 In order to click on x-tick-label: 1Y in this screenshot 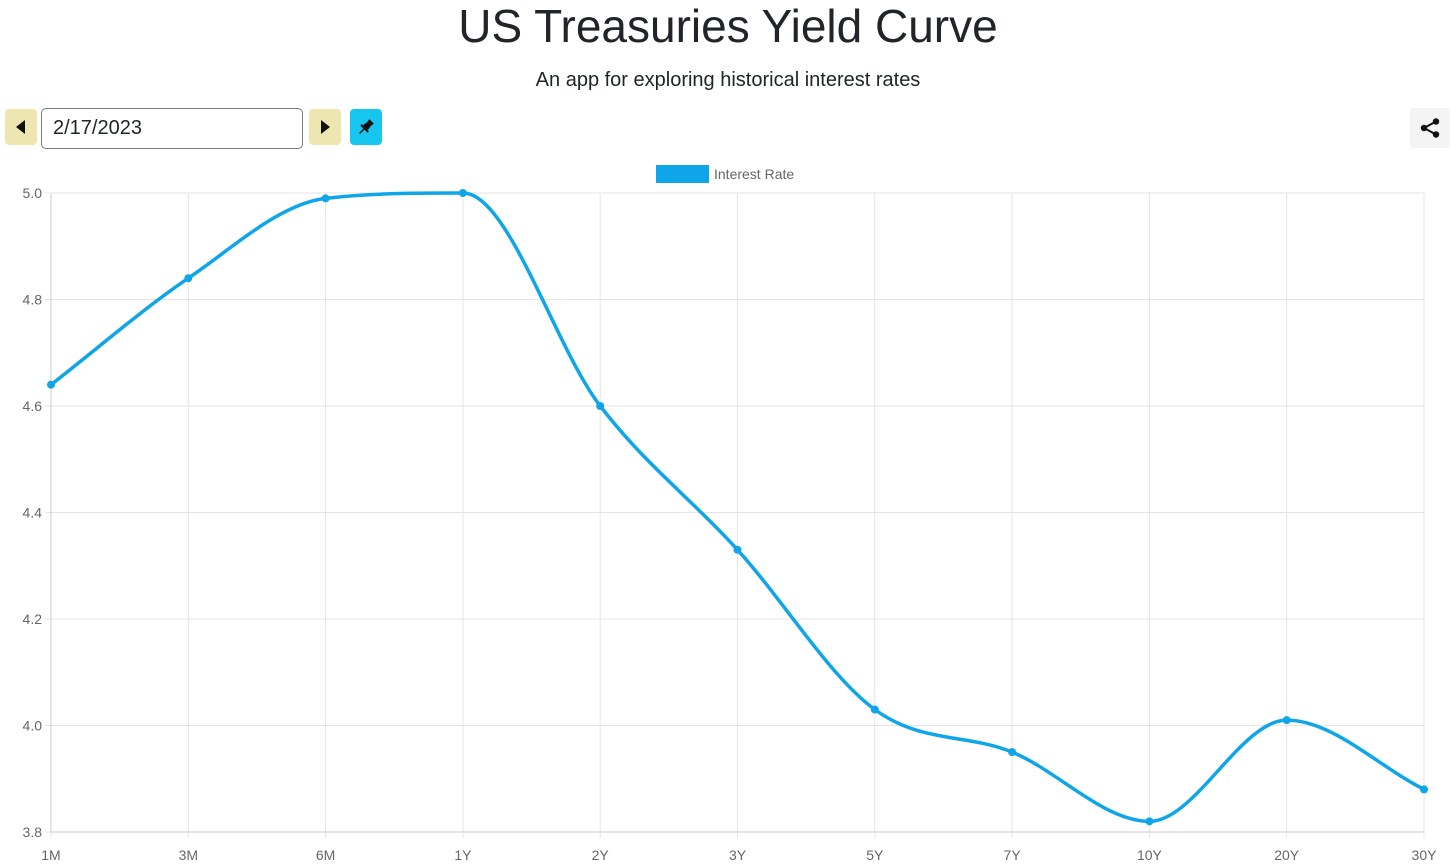, I will do `click(463, 855)`.